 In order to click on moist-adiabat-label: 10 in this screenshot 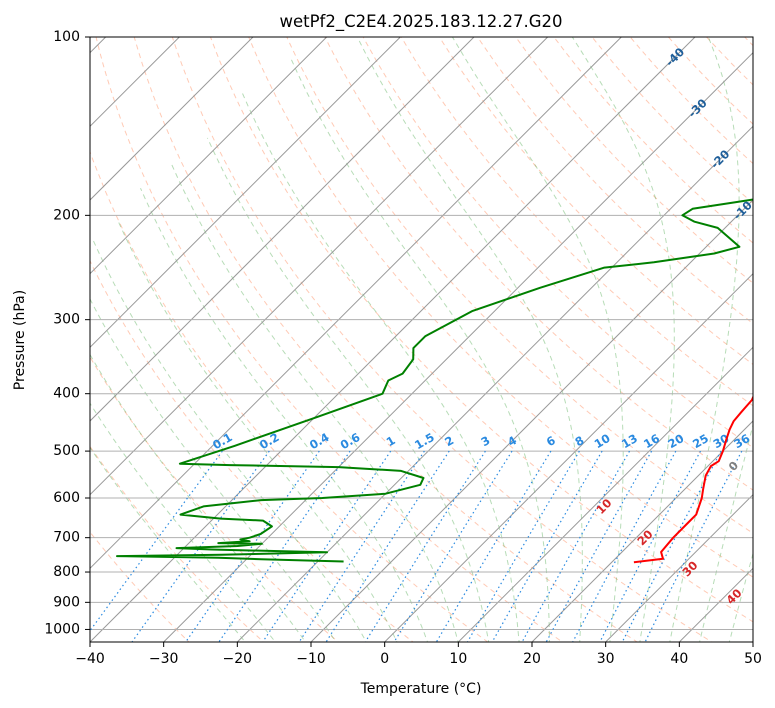, I will do `click(603, 506)`.